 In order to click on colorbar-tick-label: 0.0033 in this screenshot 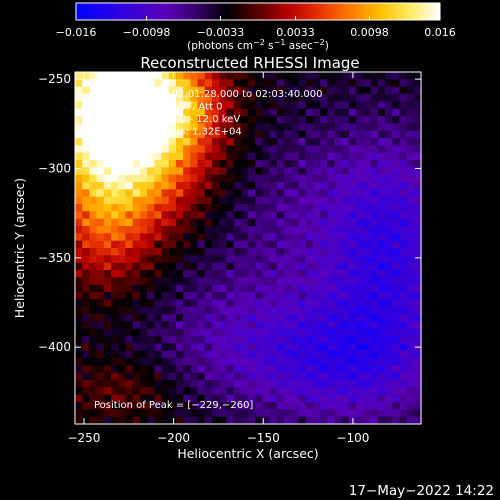, I will do `click(295, 32)`.